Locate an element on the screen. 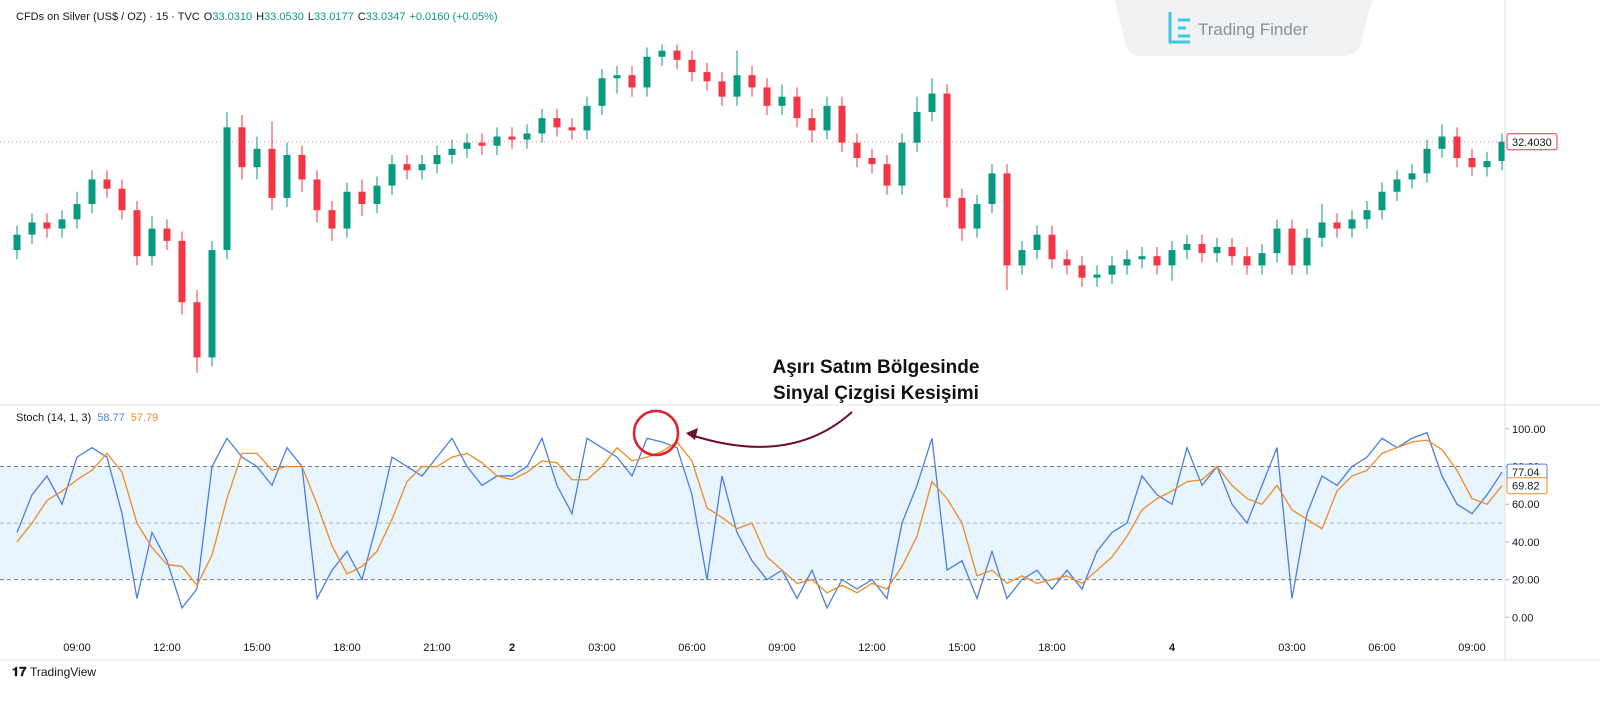 This screenshot has width=1600, height=705. last-price-label: 32.4030 is located at coordinates (1532, 143).